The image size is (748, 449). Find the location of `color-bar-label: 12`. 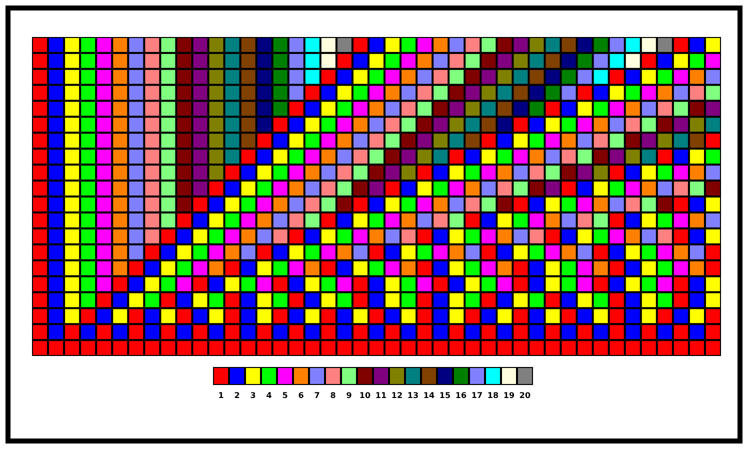

color-bar-label: 12 is located at coordinates (397, 395).